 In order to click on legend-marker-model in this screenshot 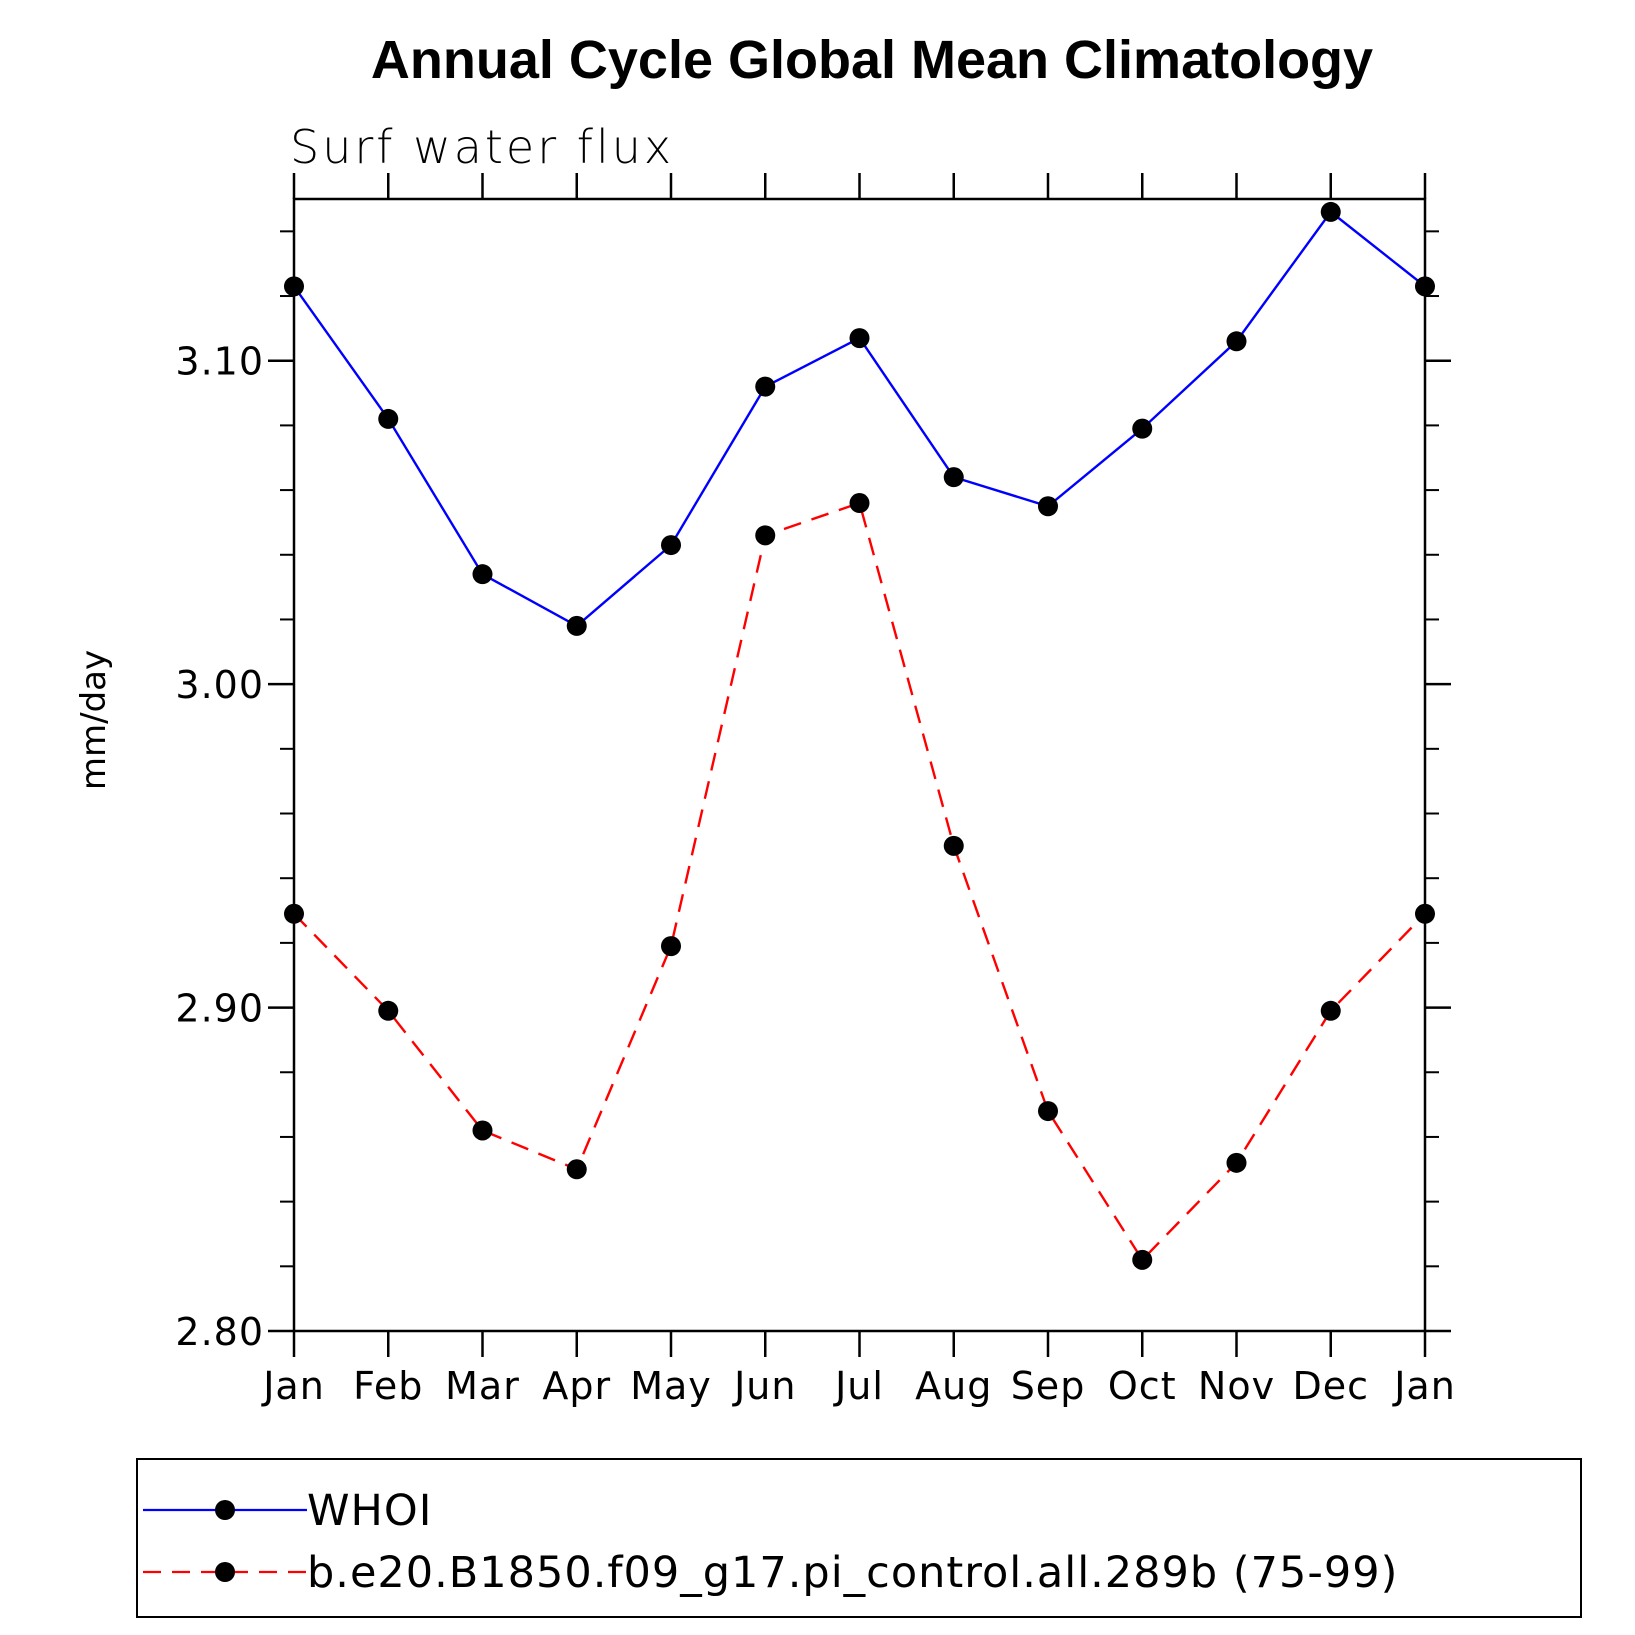, I will do `click(225, 1572)`.